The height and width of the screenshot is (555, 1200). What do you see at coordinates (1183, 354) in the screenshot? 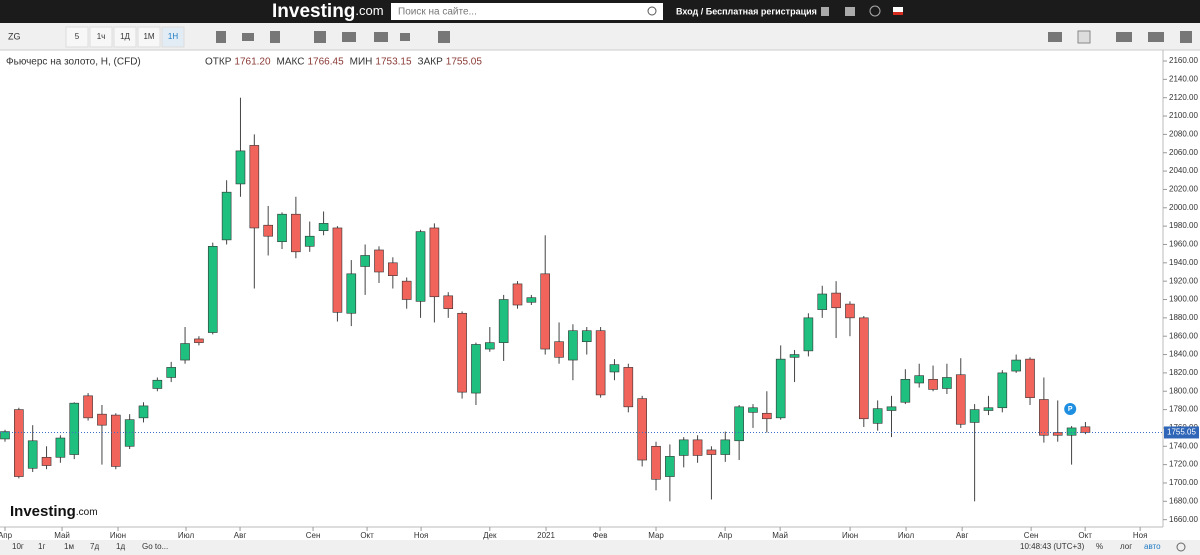
I see `y-tick-label: 1840.00` at bounding box center [1183, 354].